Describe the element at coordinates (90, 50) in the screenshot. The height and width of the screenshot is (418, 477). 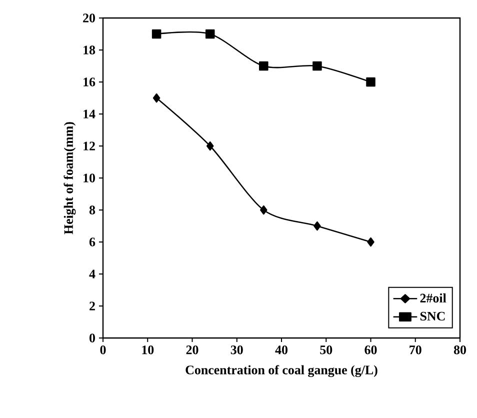
I see `y-tick-label: 18` at that location.